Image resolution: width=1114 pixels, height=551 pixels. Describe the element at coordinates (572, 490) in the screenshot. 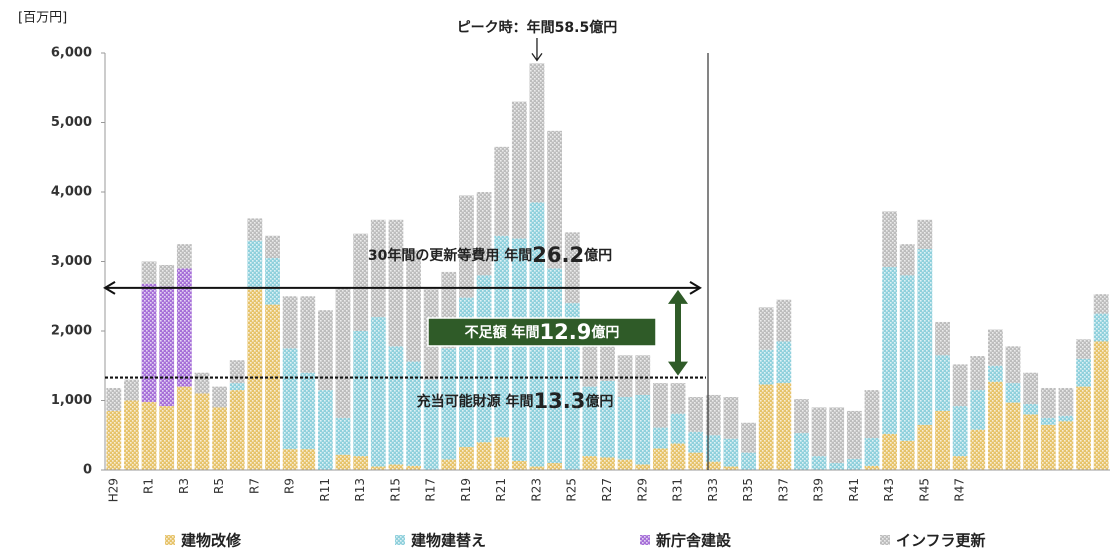

I see `x-tick-label: R25` at that location.